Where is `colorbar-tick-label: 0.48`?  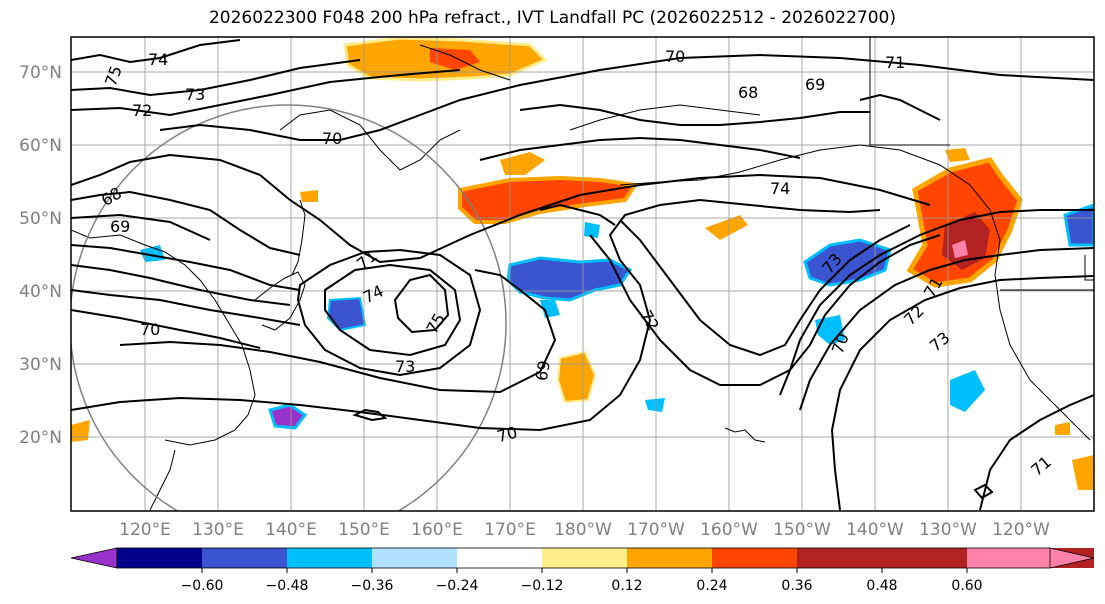 colorbar-tick-label: 0.48 is located at coordinates (881, 586).